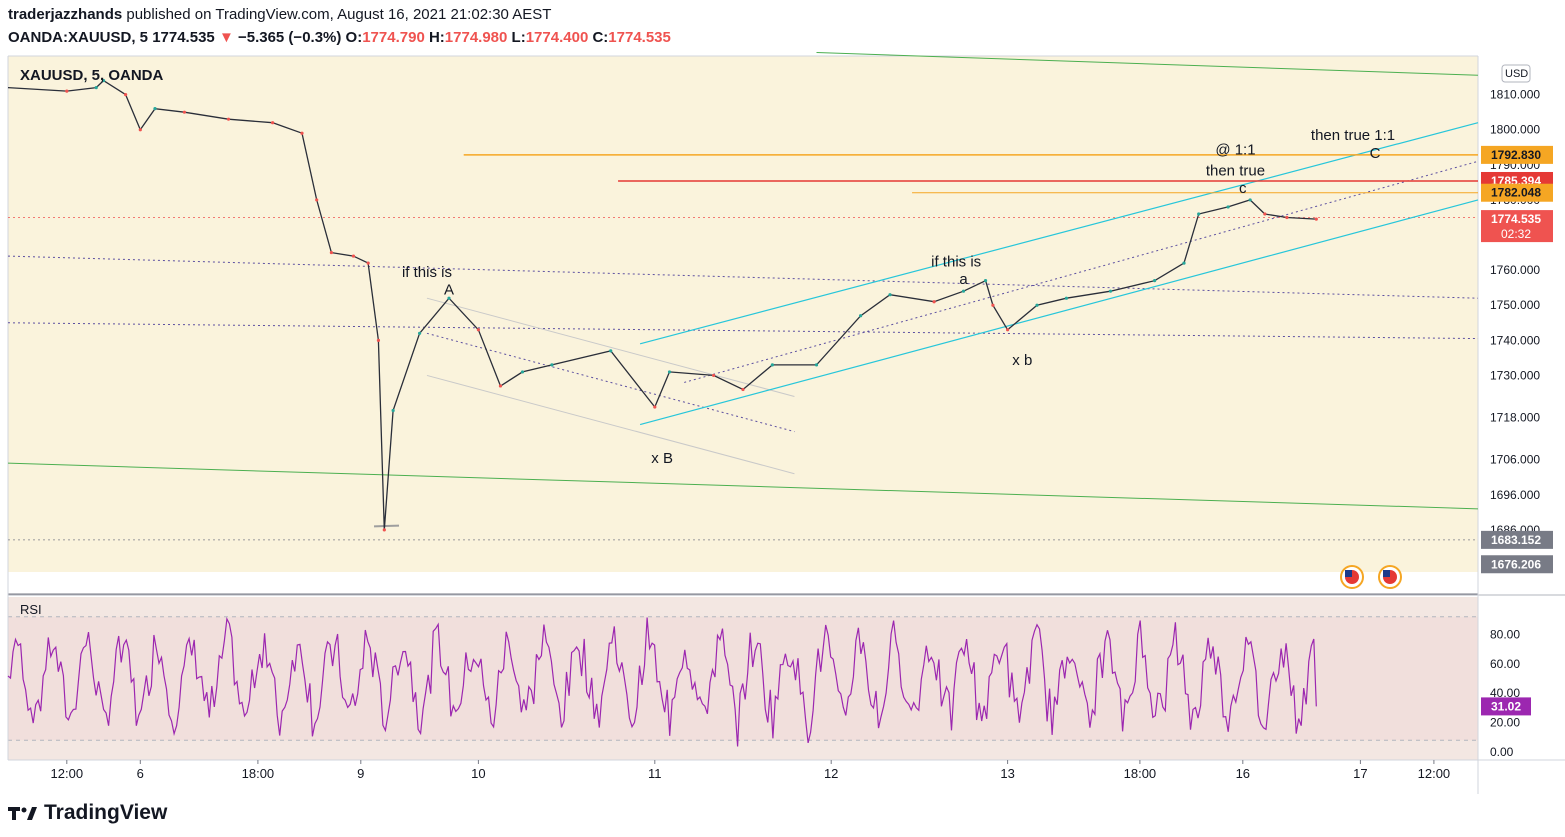  I want to click on bar-countdown: 02:32, so click(1516, 234).